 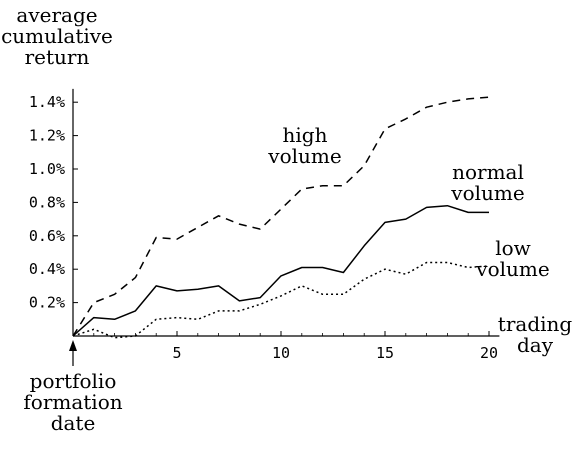 What do you see at coordinates (535, 324) in the screenshot?
I see `x-axis-title-line: trading` at bounding box center [535, 324].